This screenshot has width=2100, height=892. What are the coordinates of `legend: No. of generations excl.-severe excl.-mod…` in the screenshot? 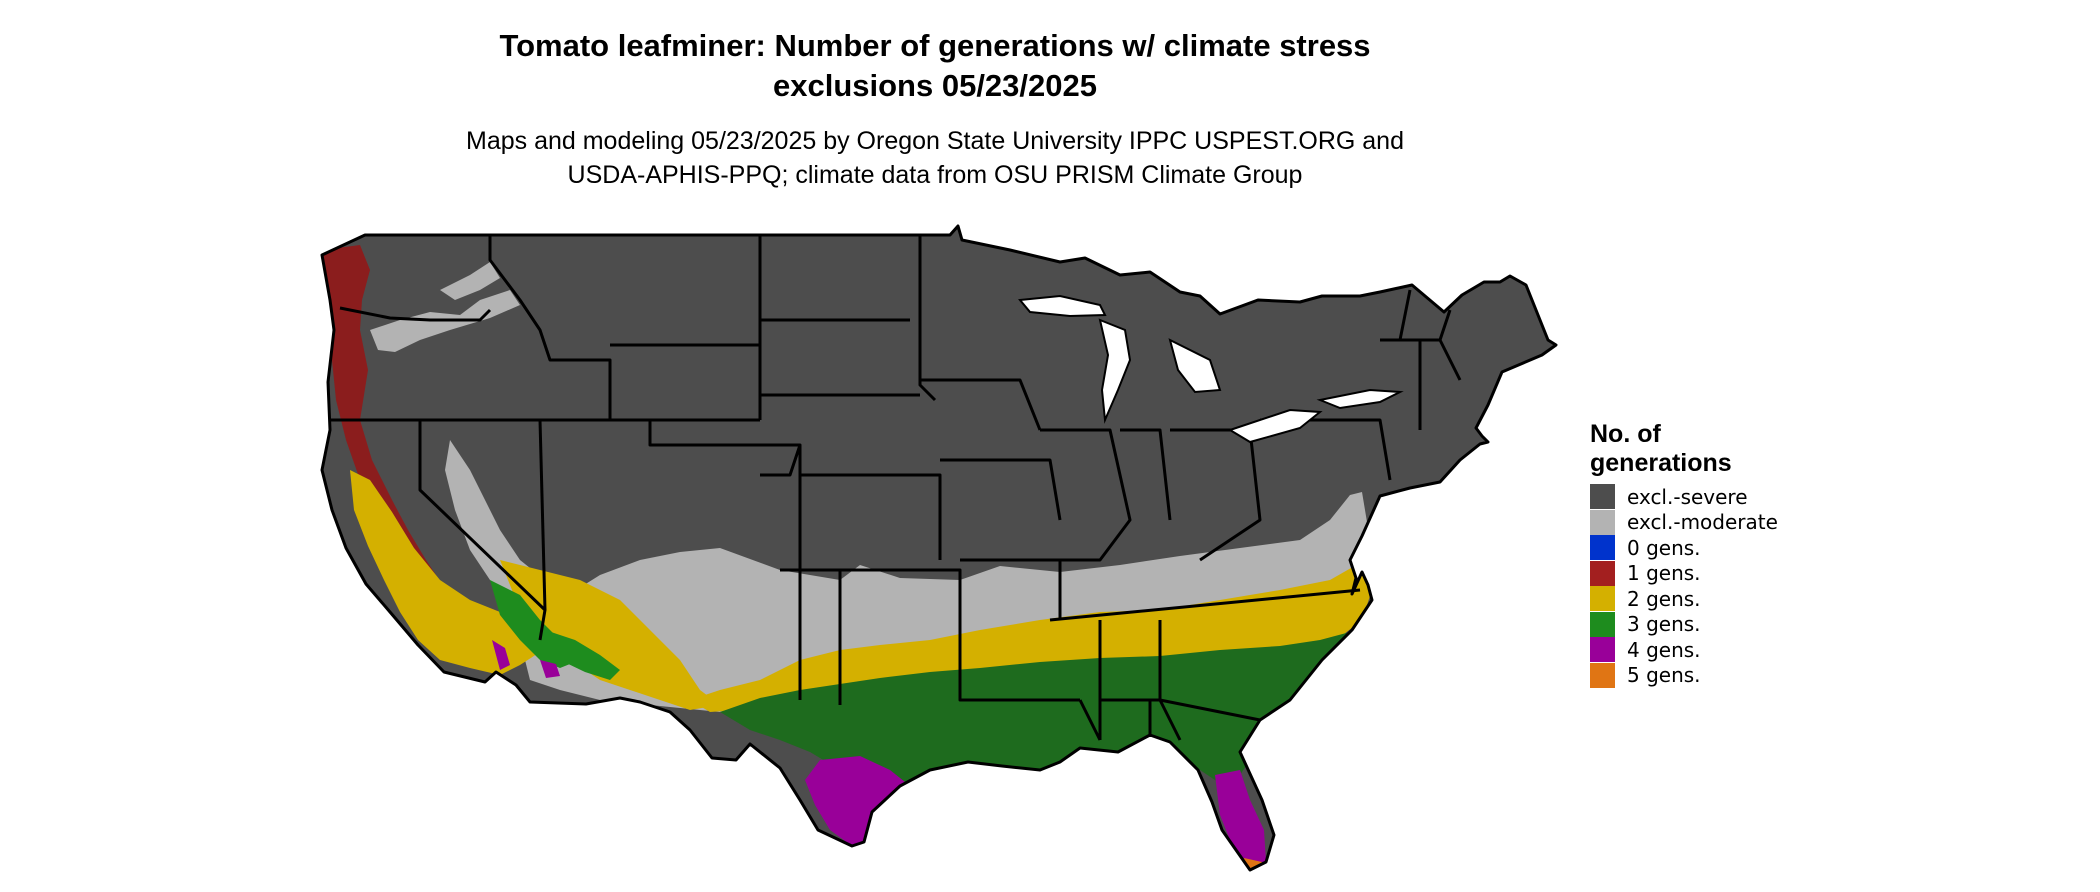 It's located at (1720, 554).